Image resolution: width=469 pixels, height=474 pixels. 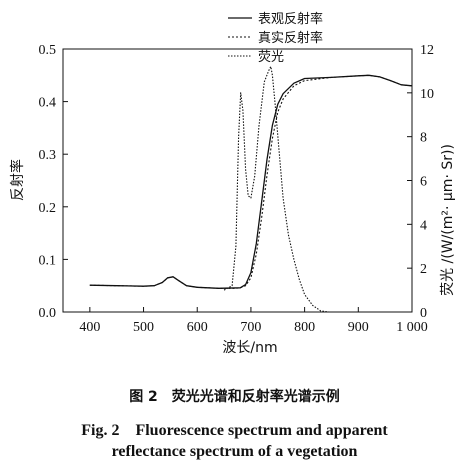 I want to click on y-right-tick-label: 6, so click(x=423, y=182).